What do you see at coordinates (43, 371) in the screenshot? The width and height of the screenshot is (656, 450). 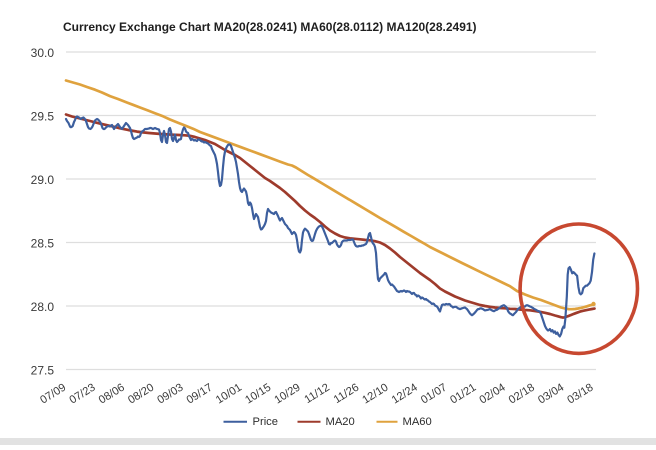 I see `svg-text: 27.5` at bounding box center [43, 371].